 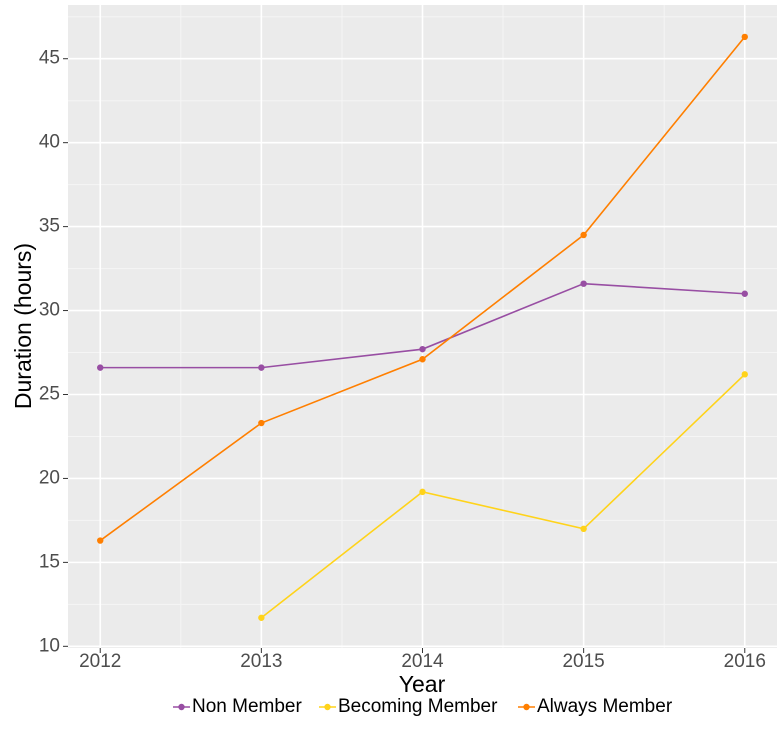 What do you see at coordinates (49, 561) in the screenshot?
I see `y-tick-label: 15` at bounding box center [49, 561].